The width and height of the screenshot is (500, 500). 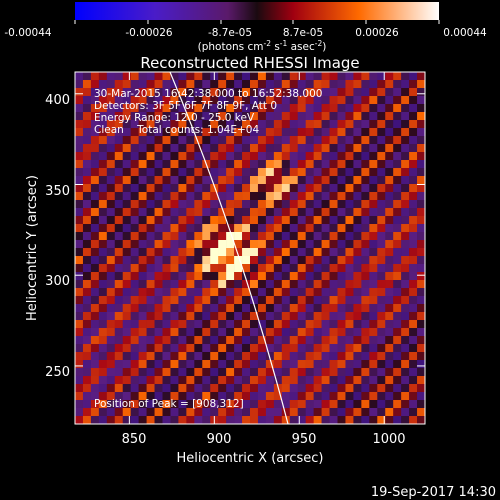 I want to click on x-tick-label: 850, so click(x=134, y=439).